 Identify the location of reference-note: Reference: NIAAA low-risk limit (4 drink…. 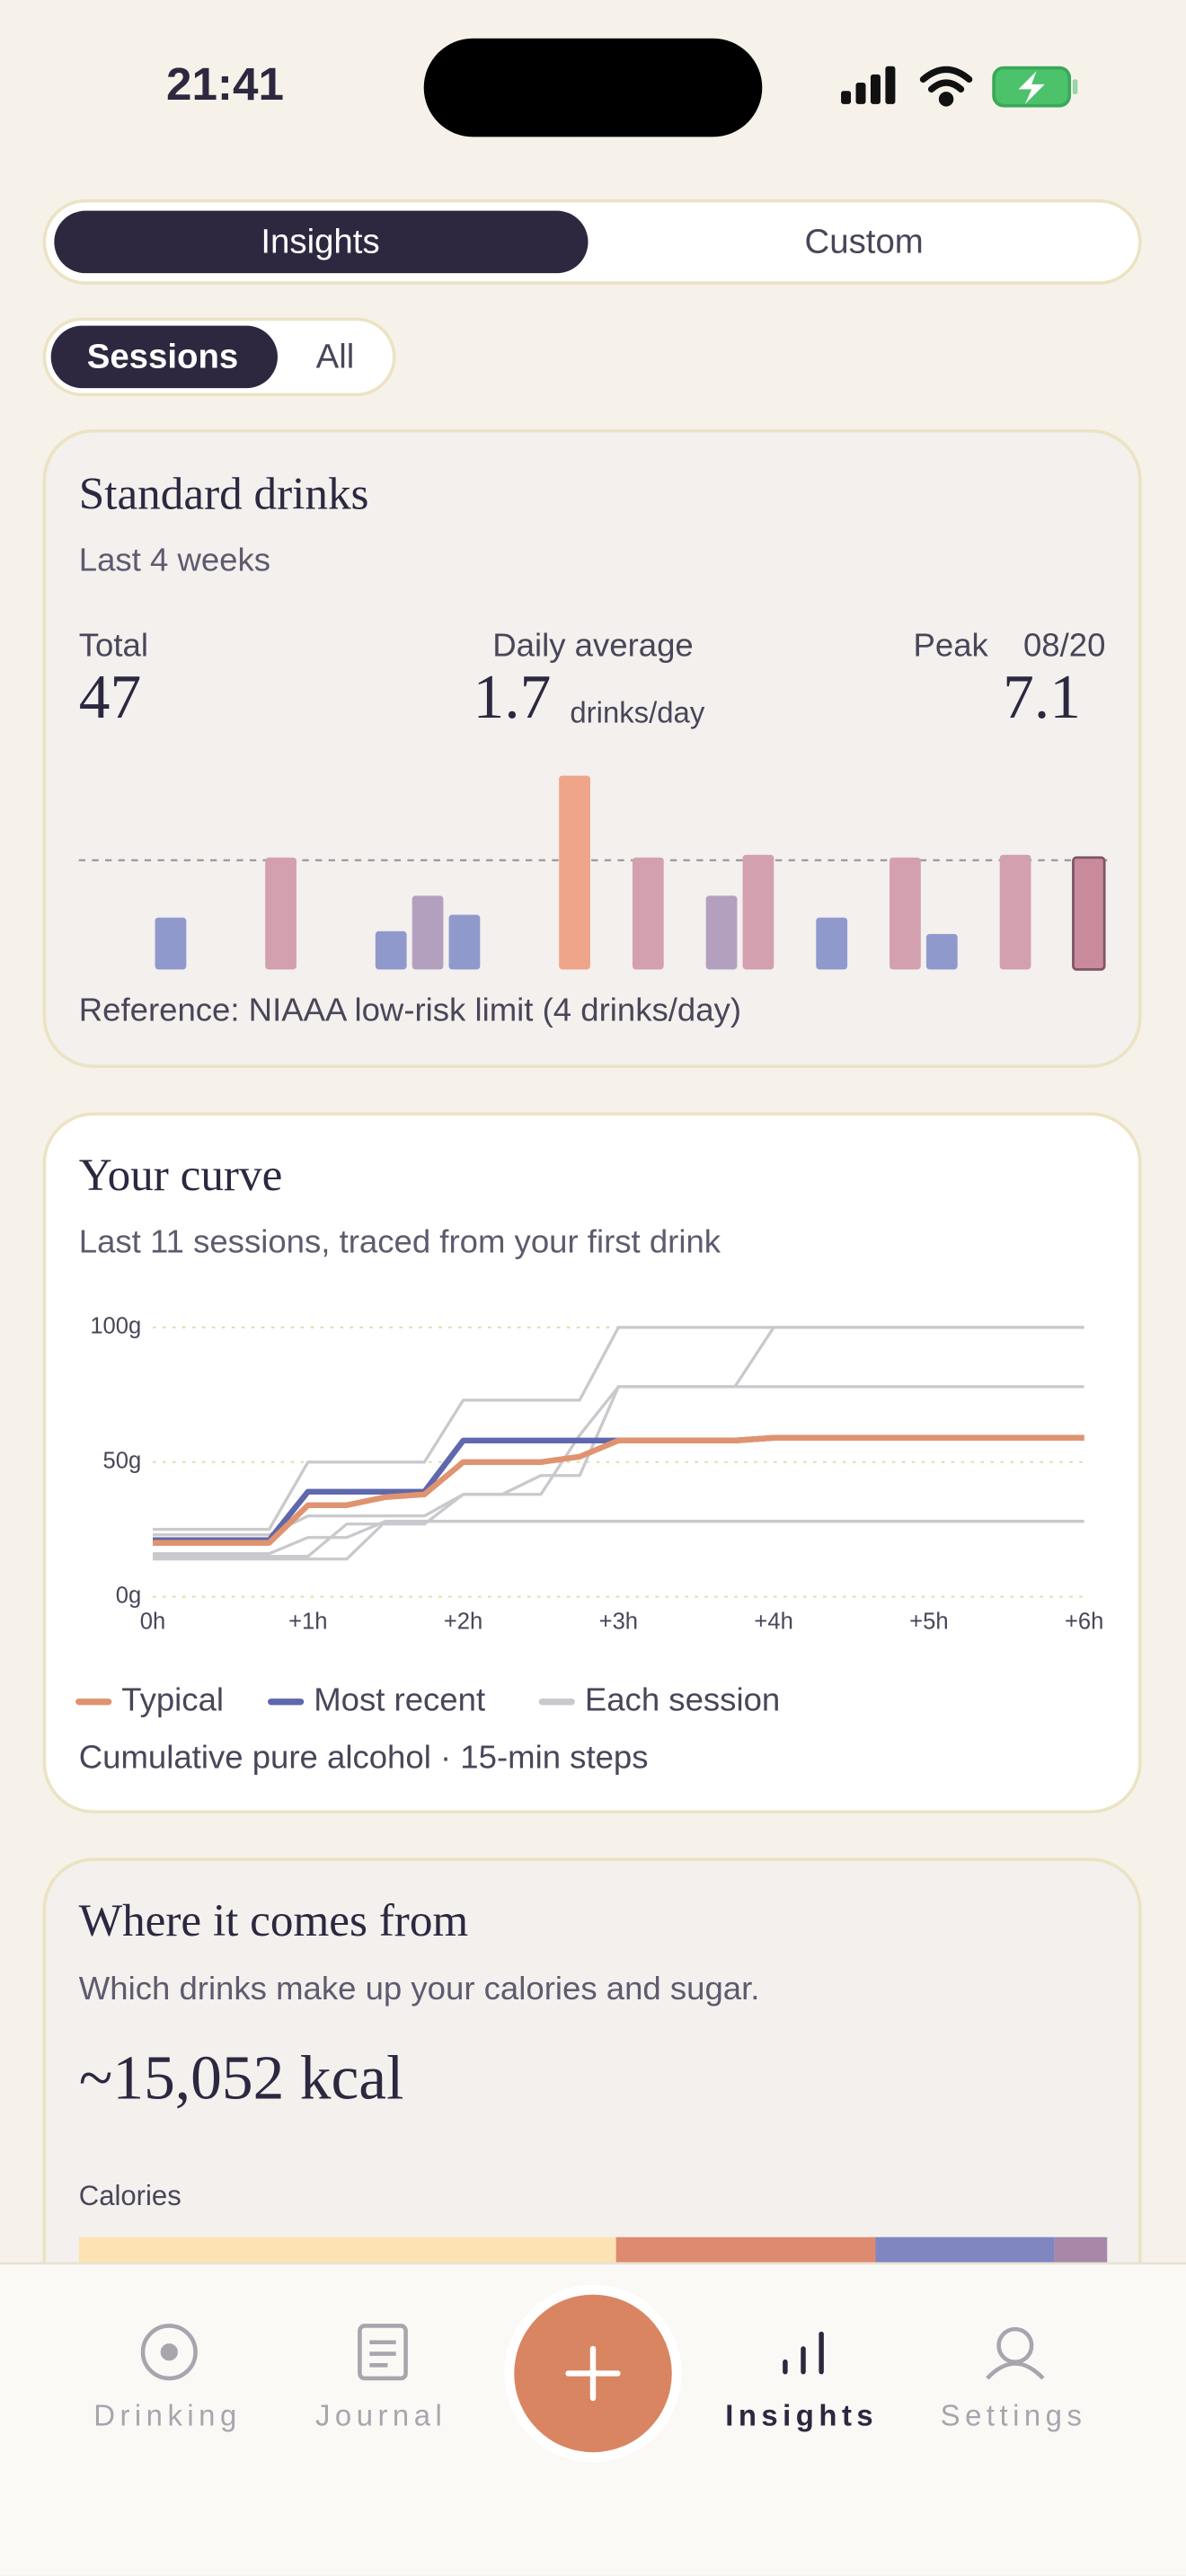
(410, 1010).